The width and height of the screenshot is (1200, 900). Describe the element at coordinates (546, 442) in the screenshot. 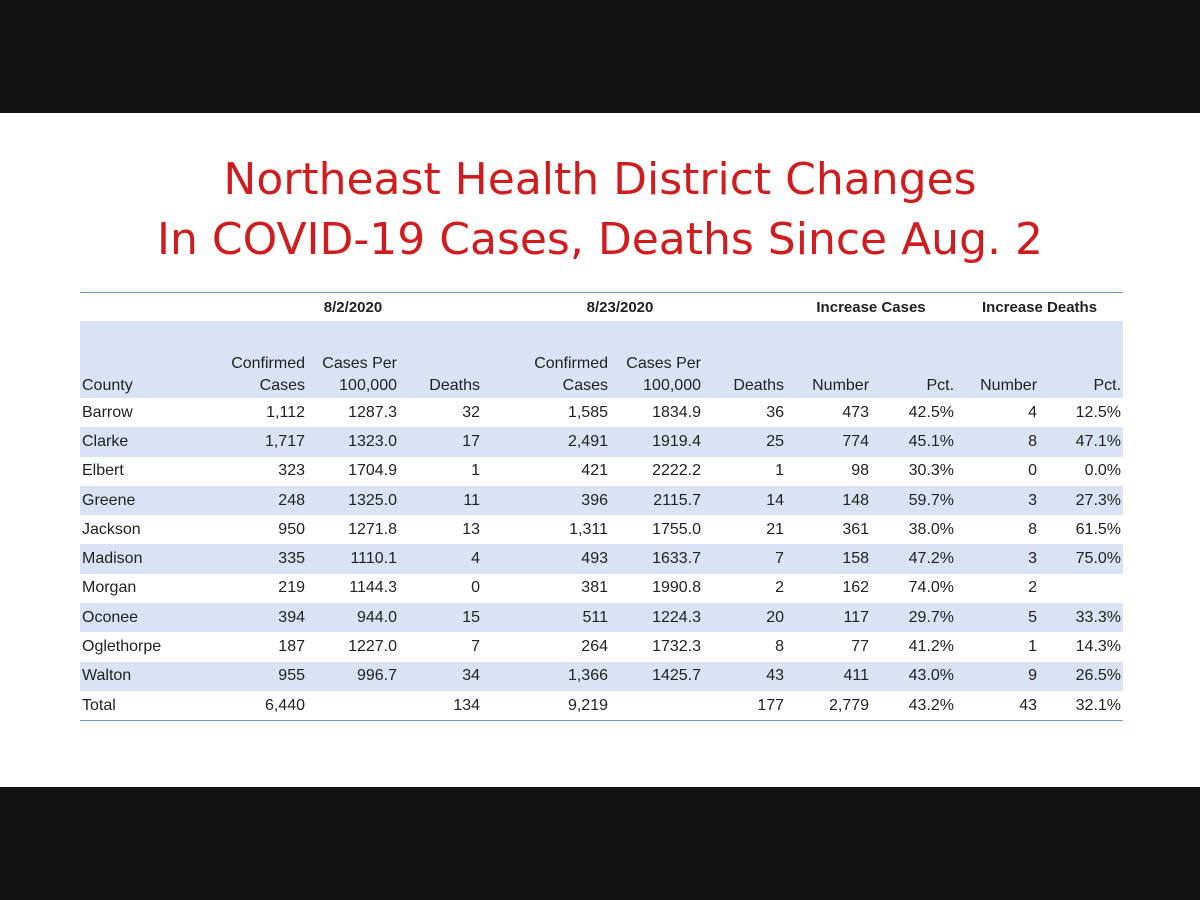

I see `cell-confirmed-cases-aug23: 2,491` at that location.